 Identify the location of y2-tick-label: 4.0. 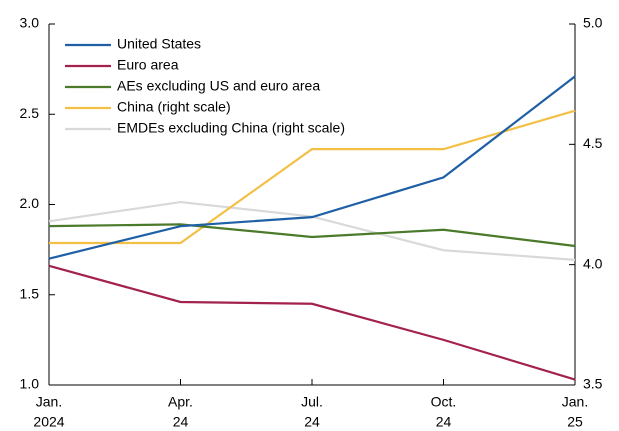
(593, 263).